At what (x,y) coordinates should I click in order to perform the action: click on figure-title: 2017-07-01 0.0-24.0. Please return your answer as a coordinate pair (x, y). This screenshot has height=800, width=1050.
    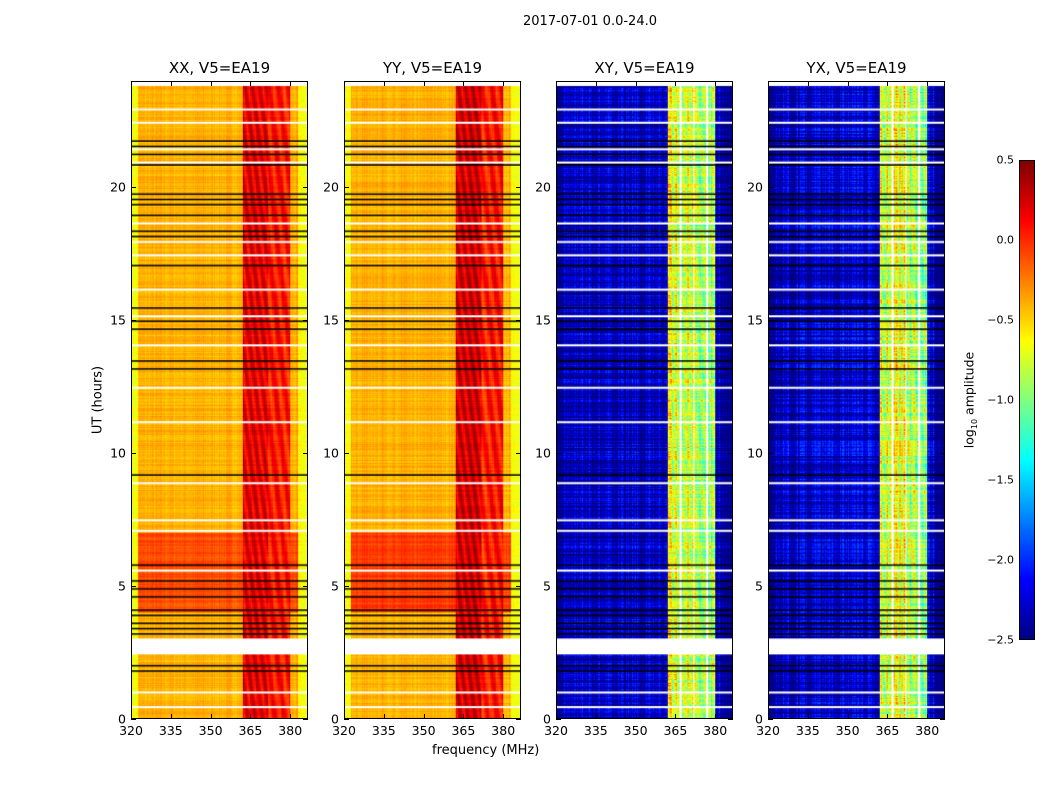
    Looking at the image, I should click on (590, 21).